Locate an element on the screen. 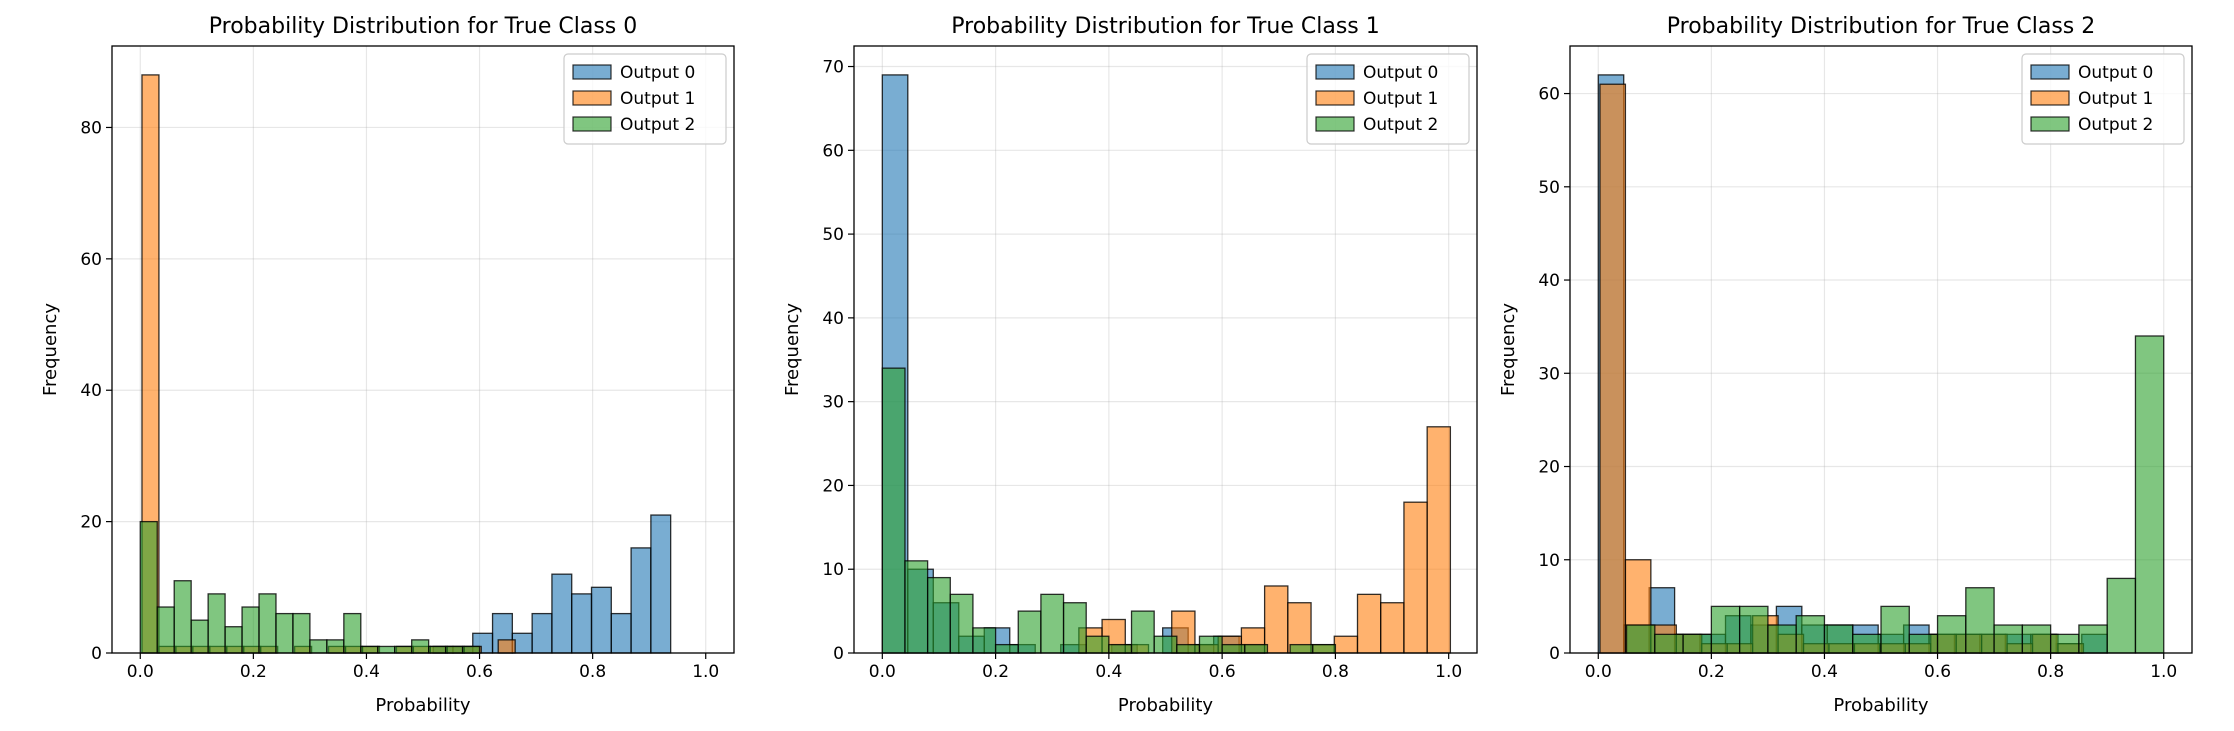 This screenshot has width=2234, height=731. y-tick-label: 30 is located at coordinates (833, 403).